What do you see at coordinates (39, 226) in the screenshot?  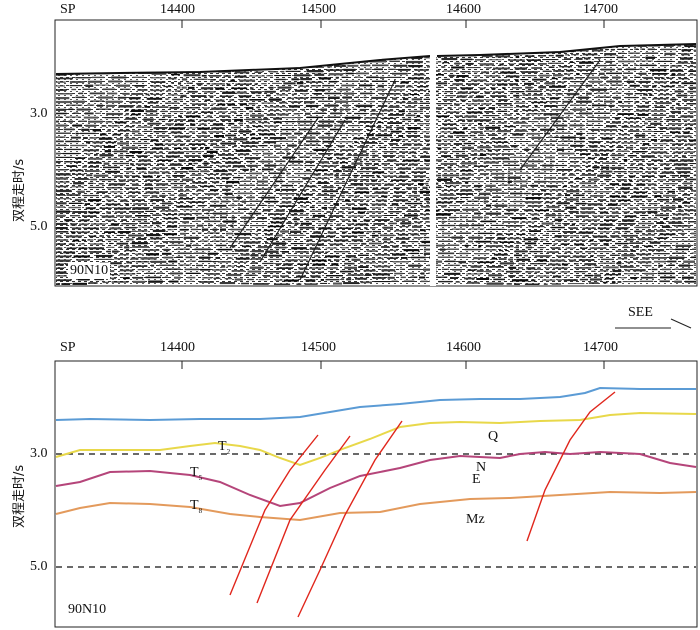 I see `top-y-tick-5: 5.0` at bounding box center [39, 226].